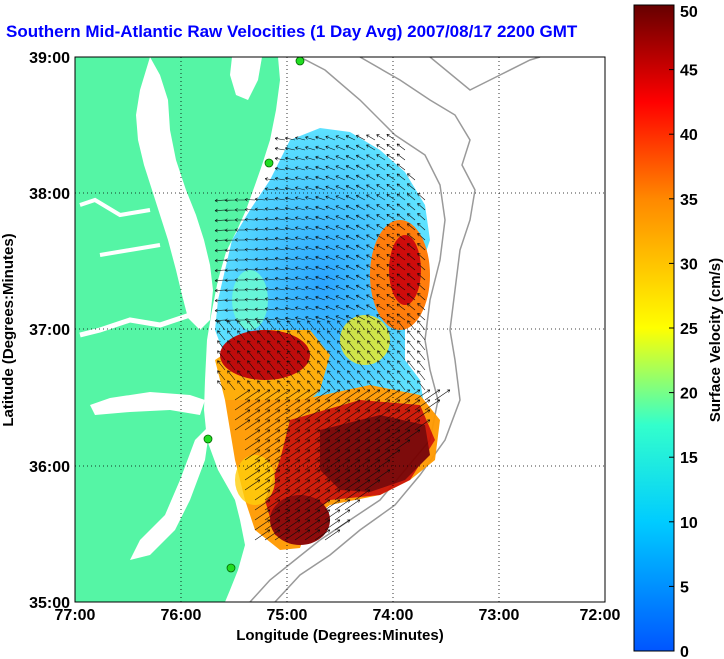 The width and height of the screenshot is (724, 659). Describe the element at coordinates (246, 78) in the screenshot. I see `delaware-bay` at that location.